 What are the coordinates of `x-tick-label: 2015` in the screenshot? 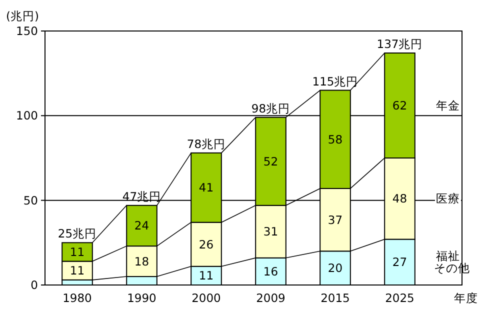 It's located at (335, 298).